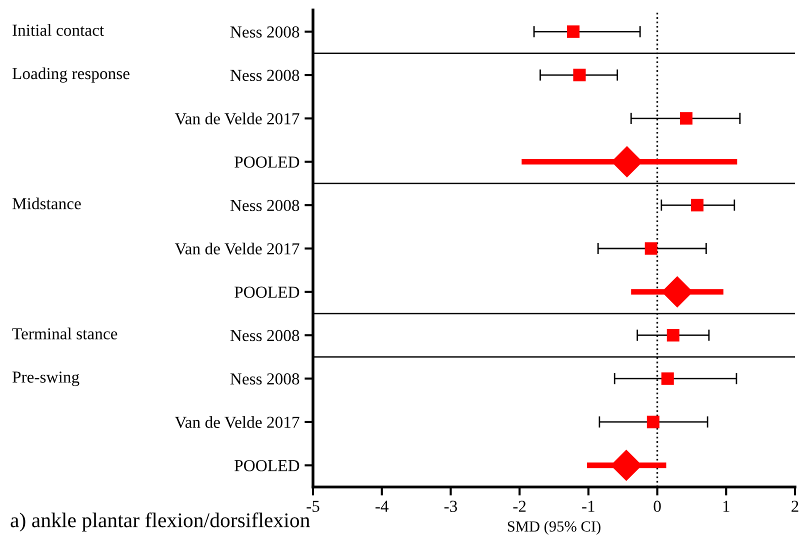 The image size is (800, 535). I want to click on x-tick-label: -2, so click(519, 506).